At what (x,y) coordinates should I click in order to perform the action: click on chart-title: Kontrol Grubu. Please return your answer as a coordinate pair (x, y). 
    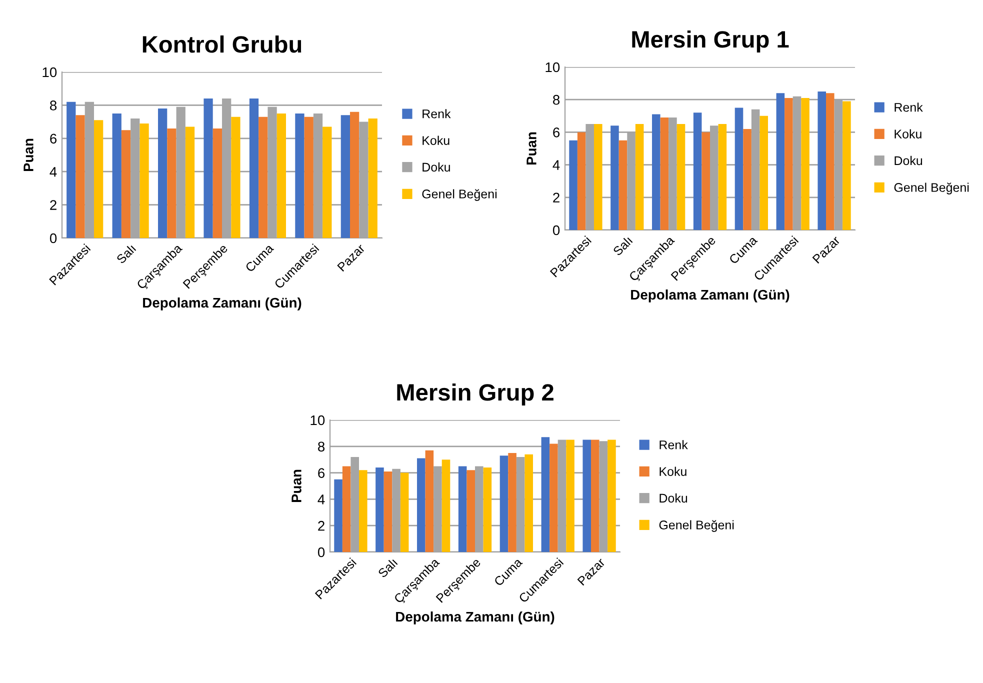
    Looking at the image, I should click on (222, 44).